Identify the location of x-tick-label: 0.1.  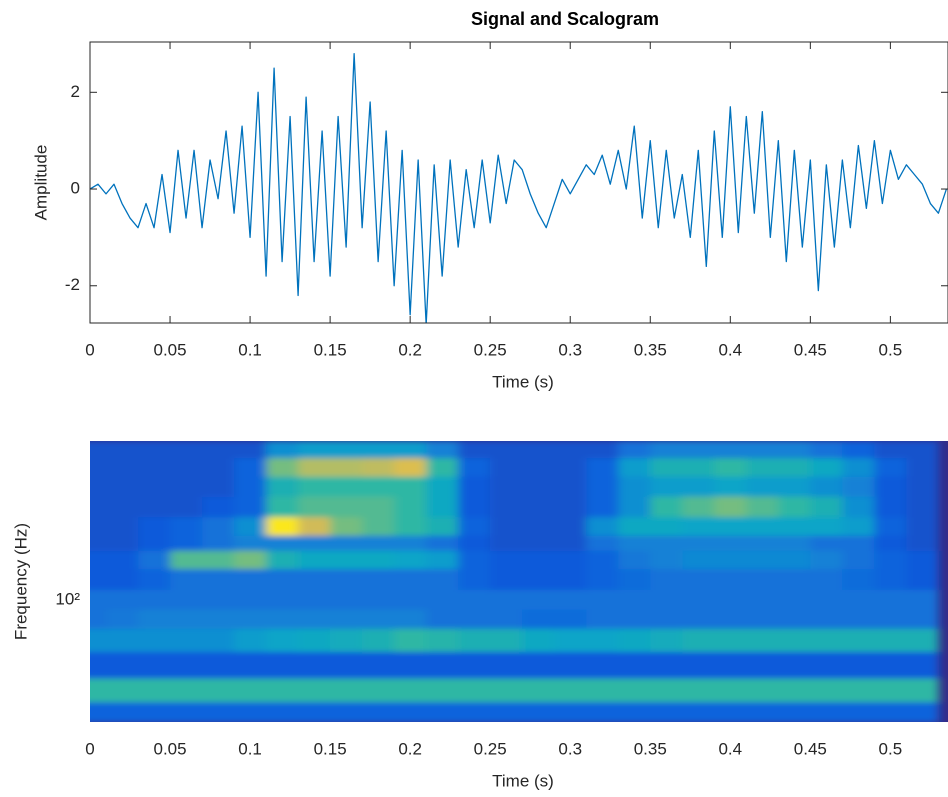
(250, 349).